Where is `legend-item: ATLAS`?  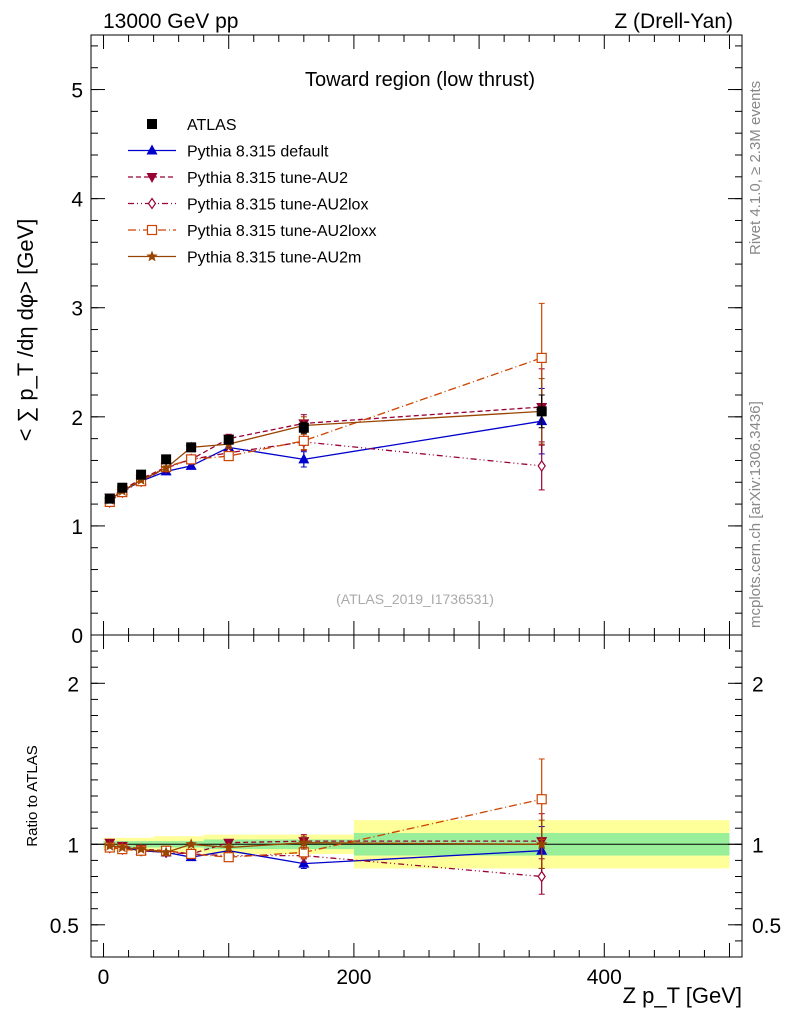 legend-item: ATLAS is located at coordinates (192, 125).